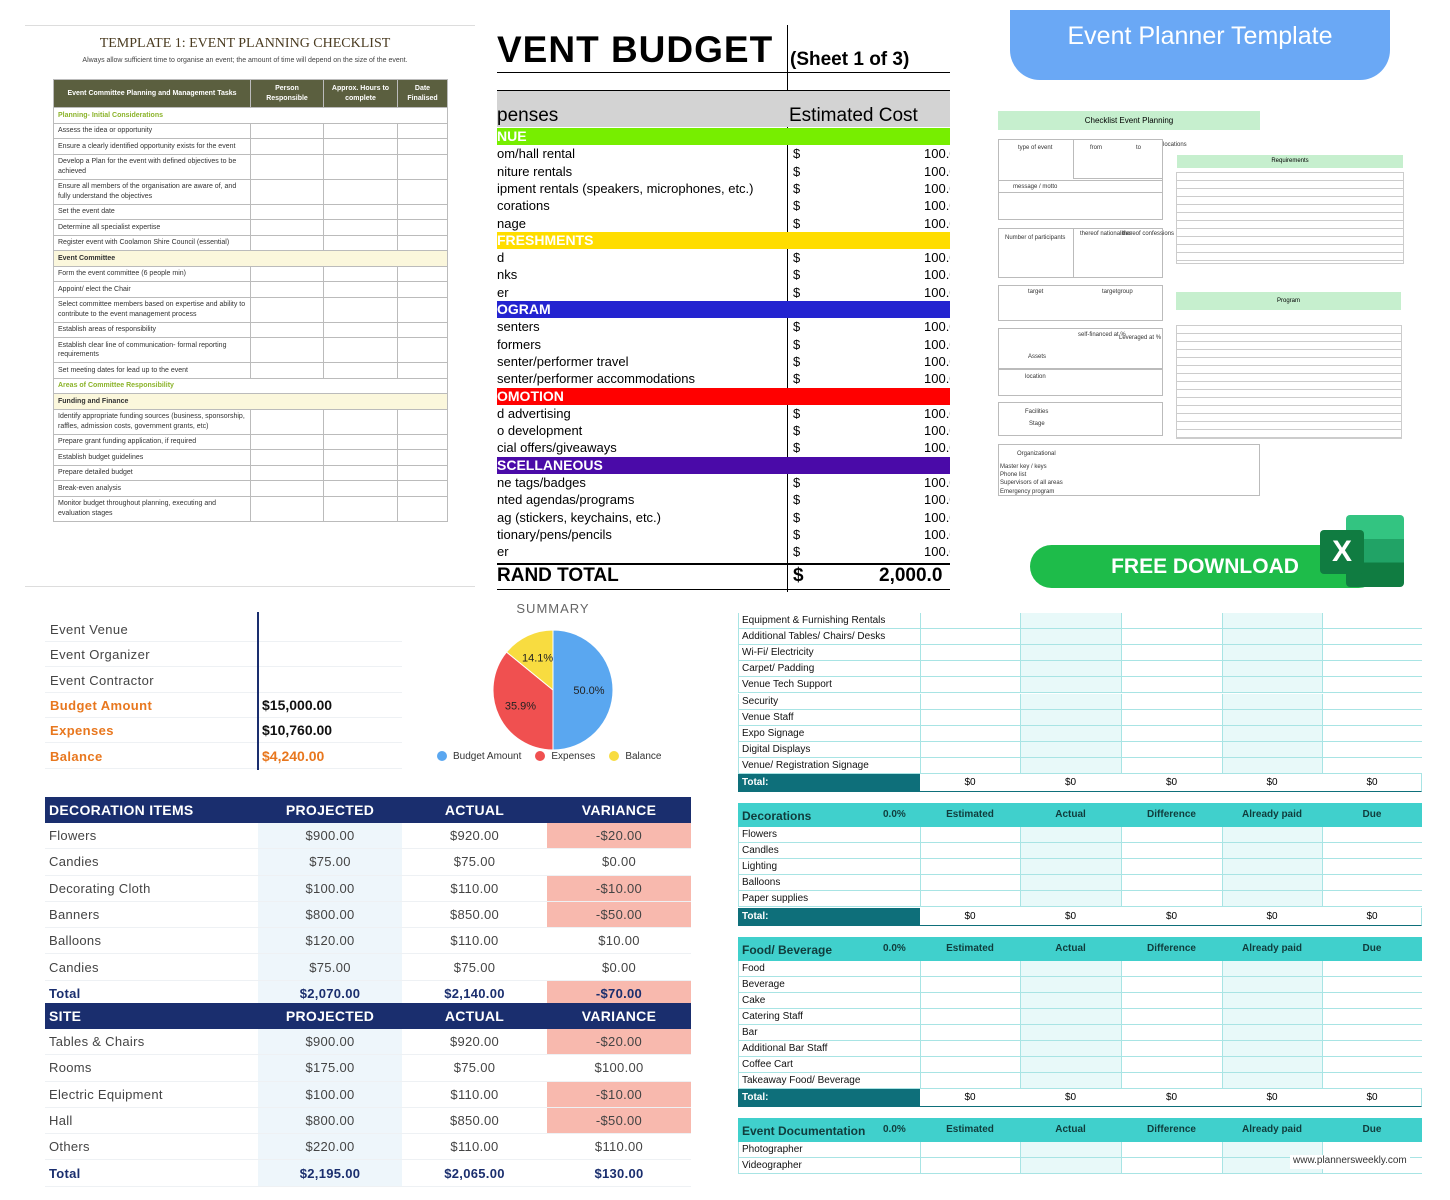  Describe the element at coordinates (723, 137) in the screenshot. I see `section-band` at that location.